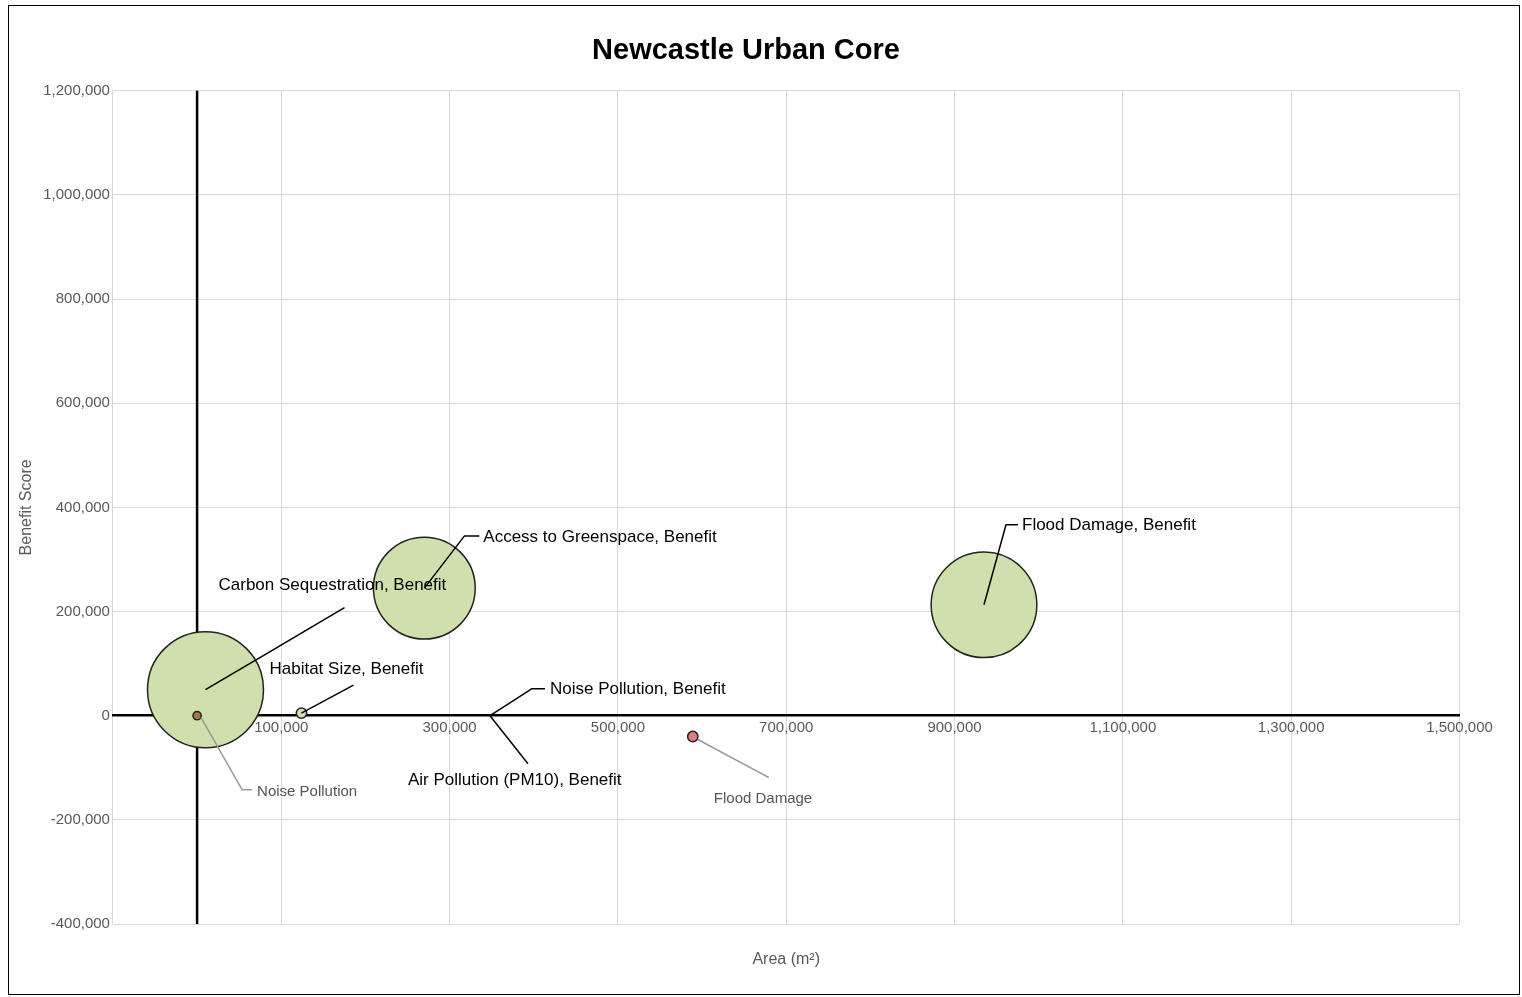 Image resolution: width=1522 pixels, height=997 pixels. Describe the element at coordinates (786, 726) in the screenshot. I see `x-tick-label: 700,000` at that location.